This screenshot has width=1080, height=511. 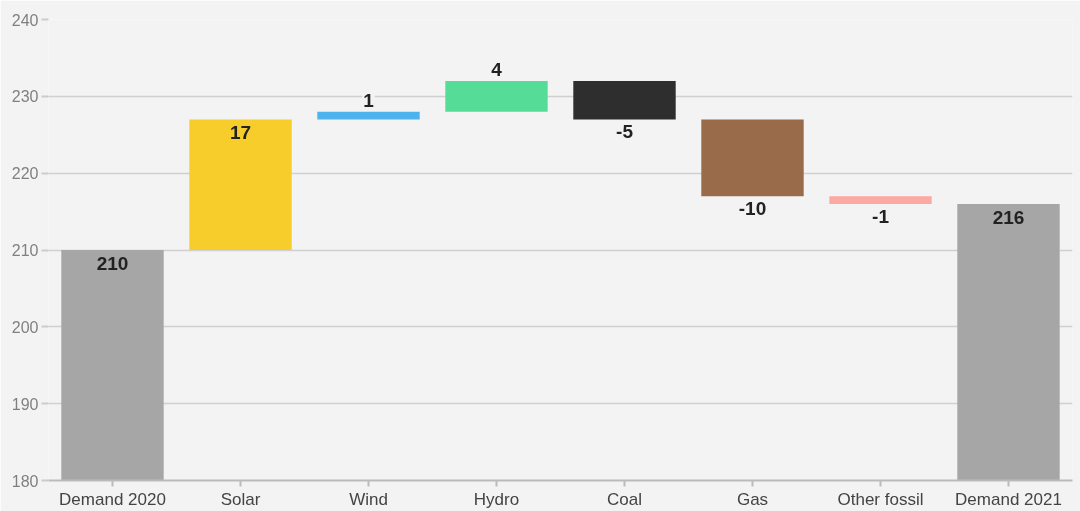 I want to click on y-tick-label: 180, so click(x=25, y=481).